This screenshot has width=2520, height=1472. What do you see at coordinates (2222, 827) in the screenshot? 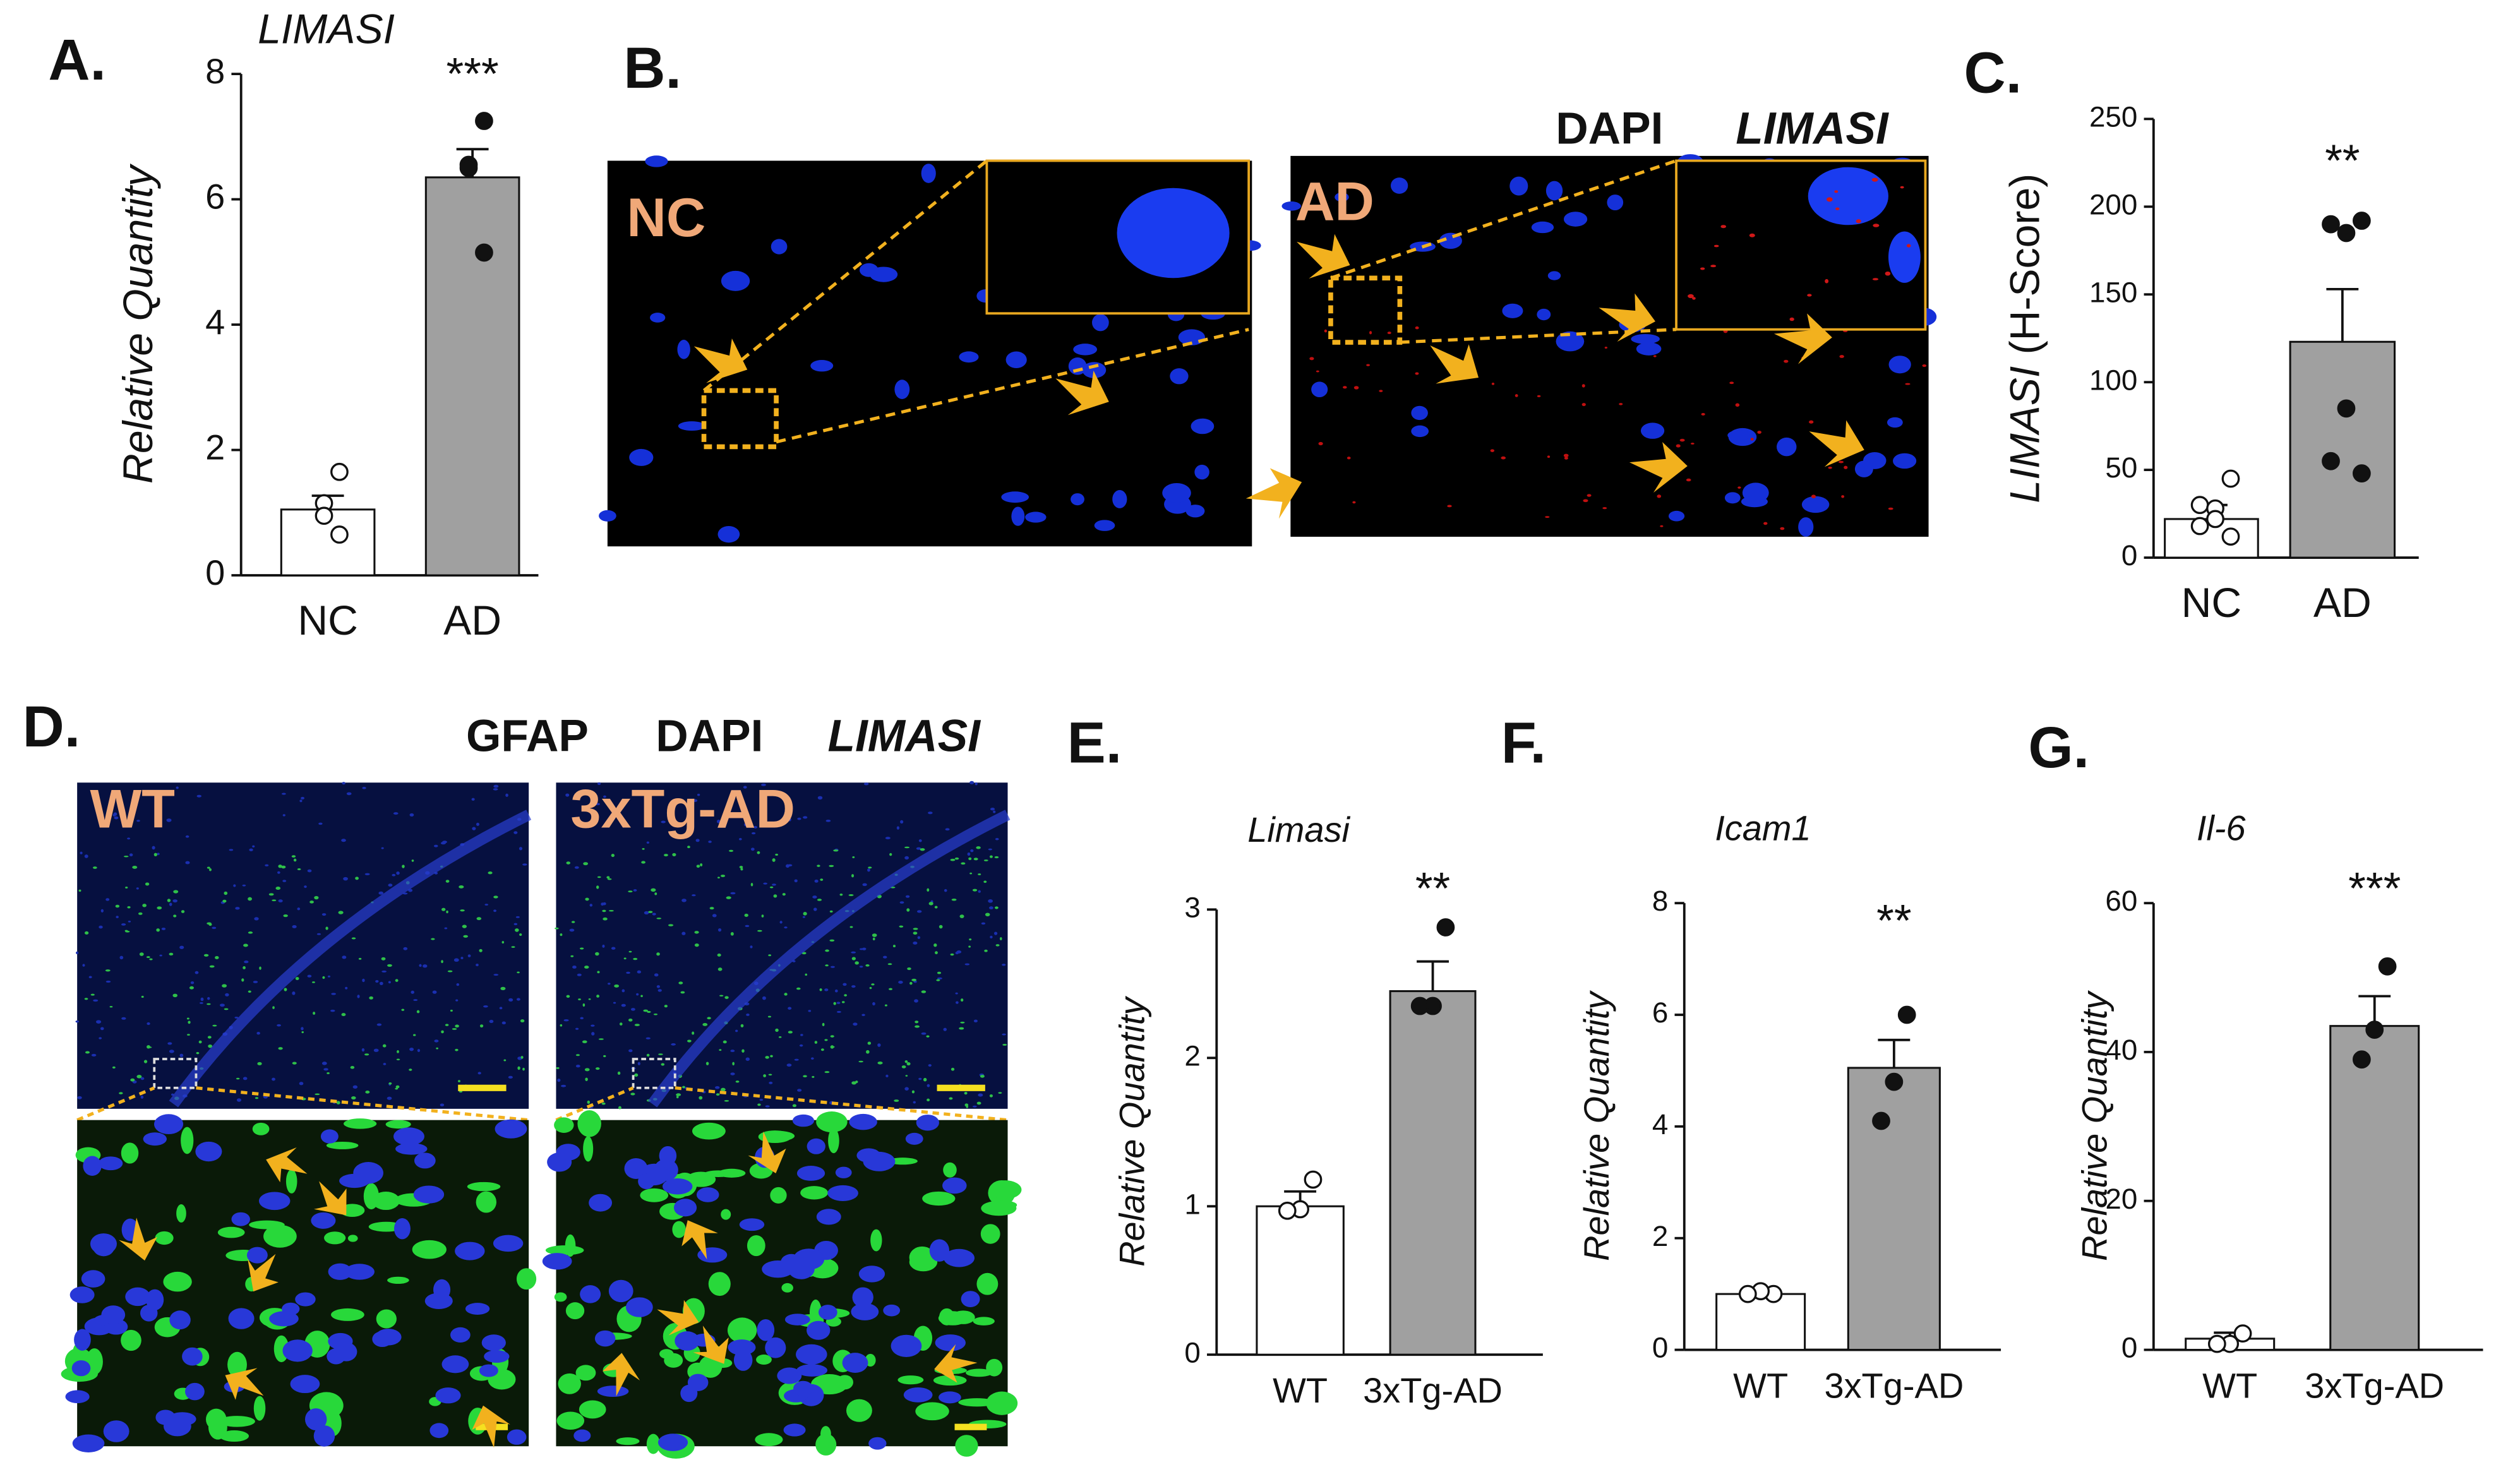
I see `chart-title: Il-6` at bounding box center [2222, 827].